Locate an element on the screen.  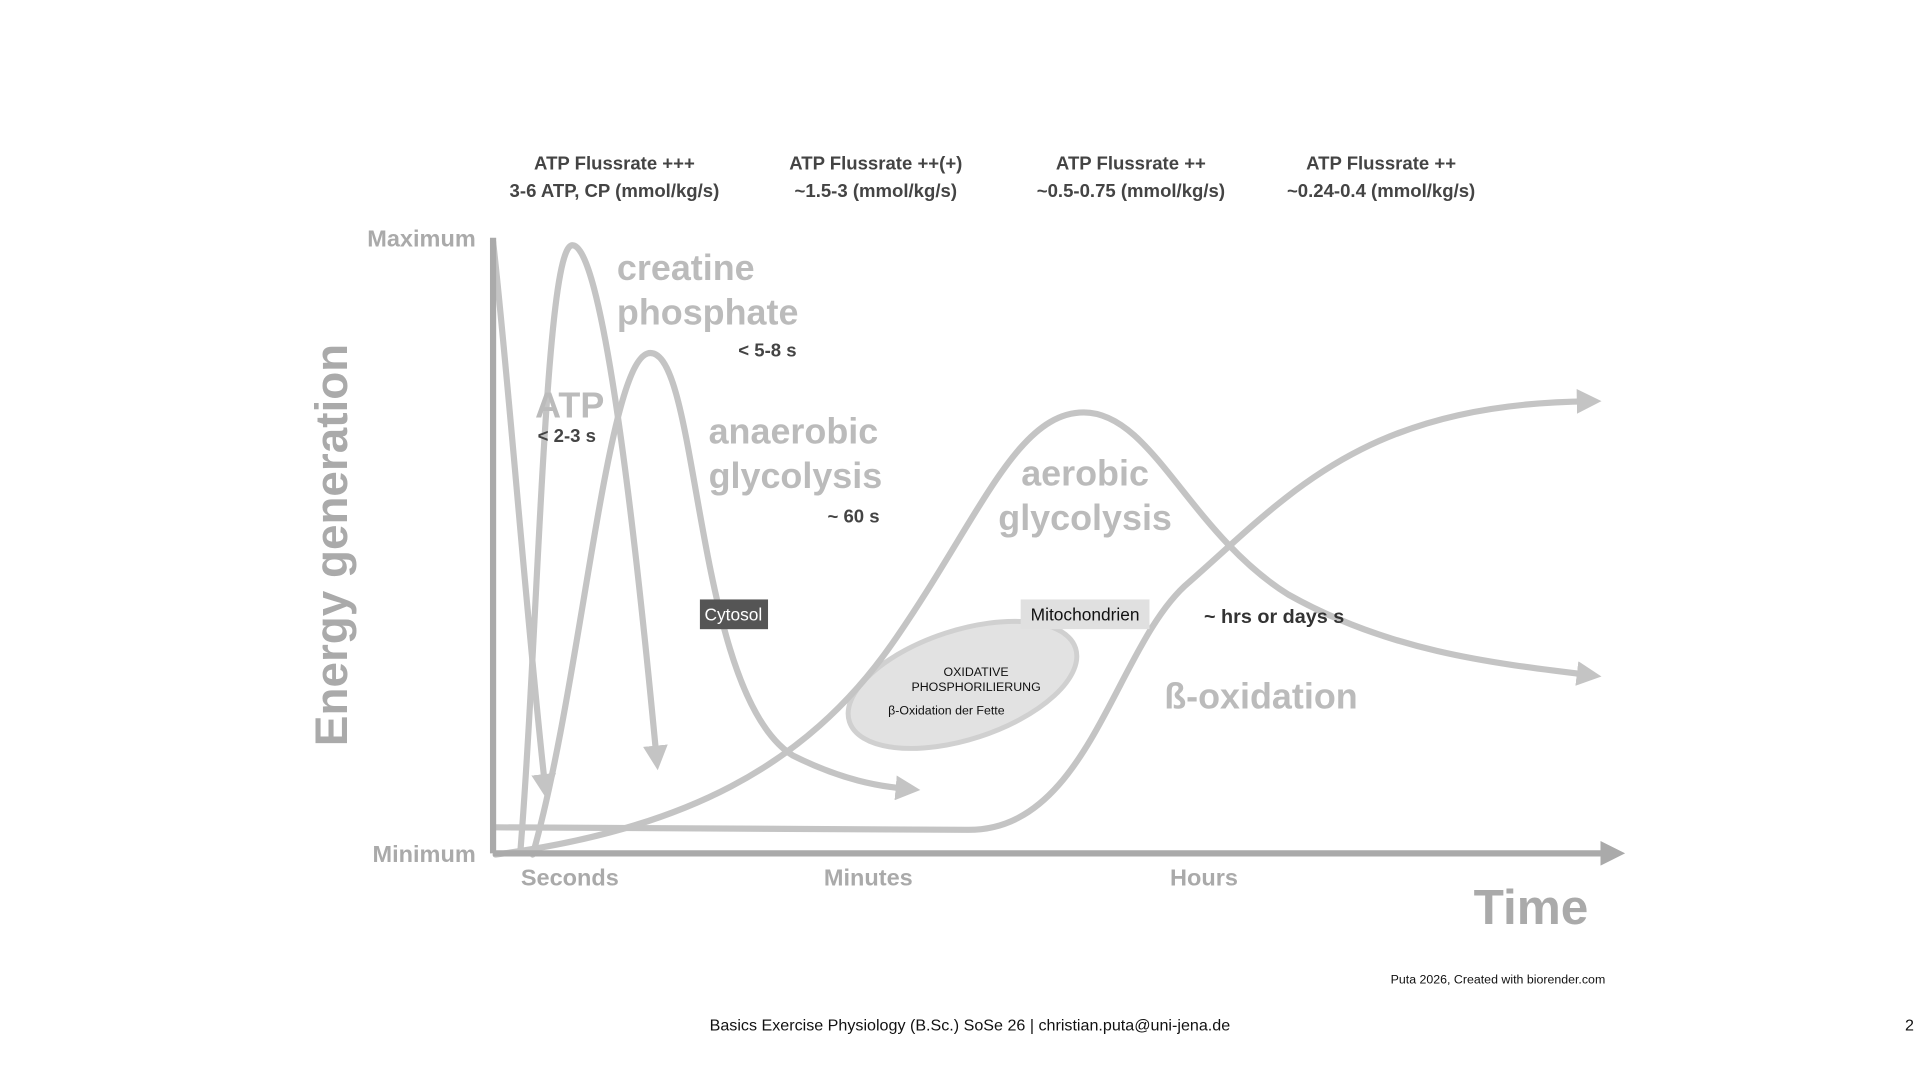
y-max: Maximum is located at coordinates (421, 238).